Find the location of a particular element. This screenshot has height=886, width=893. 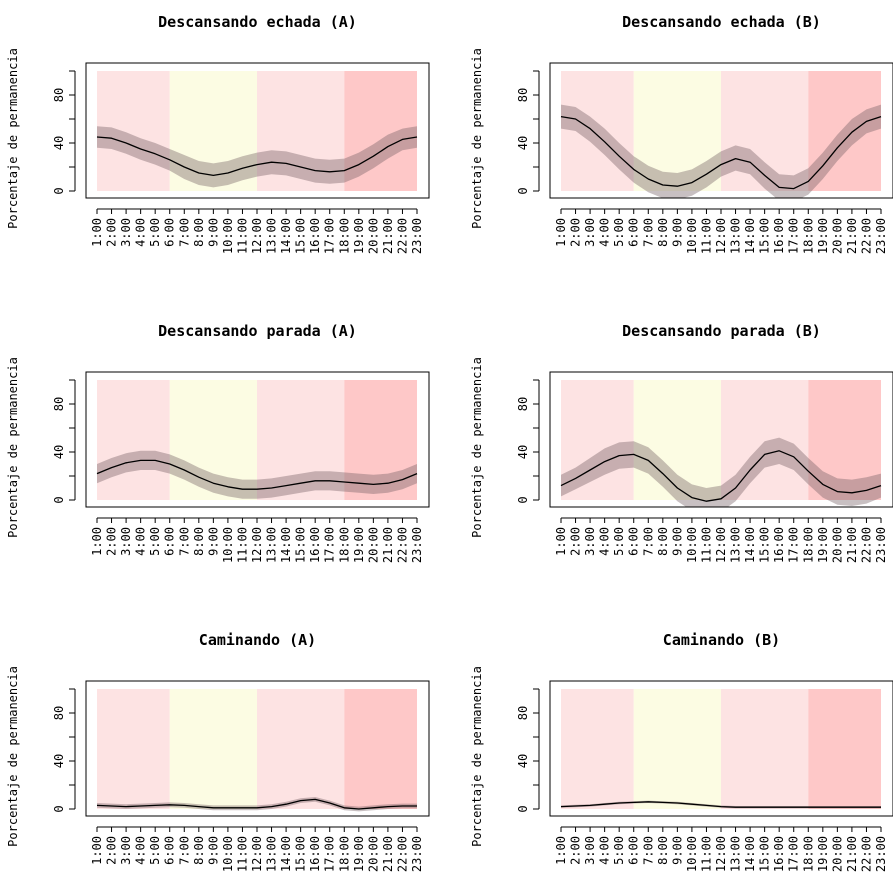

chart-title: Caminando (B) is located at coordinates (721, 640).